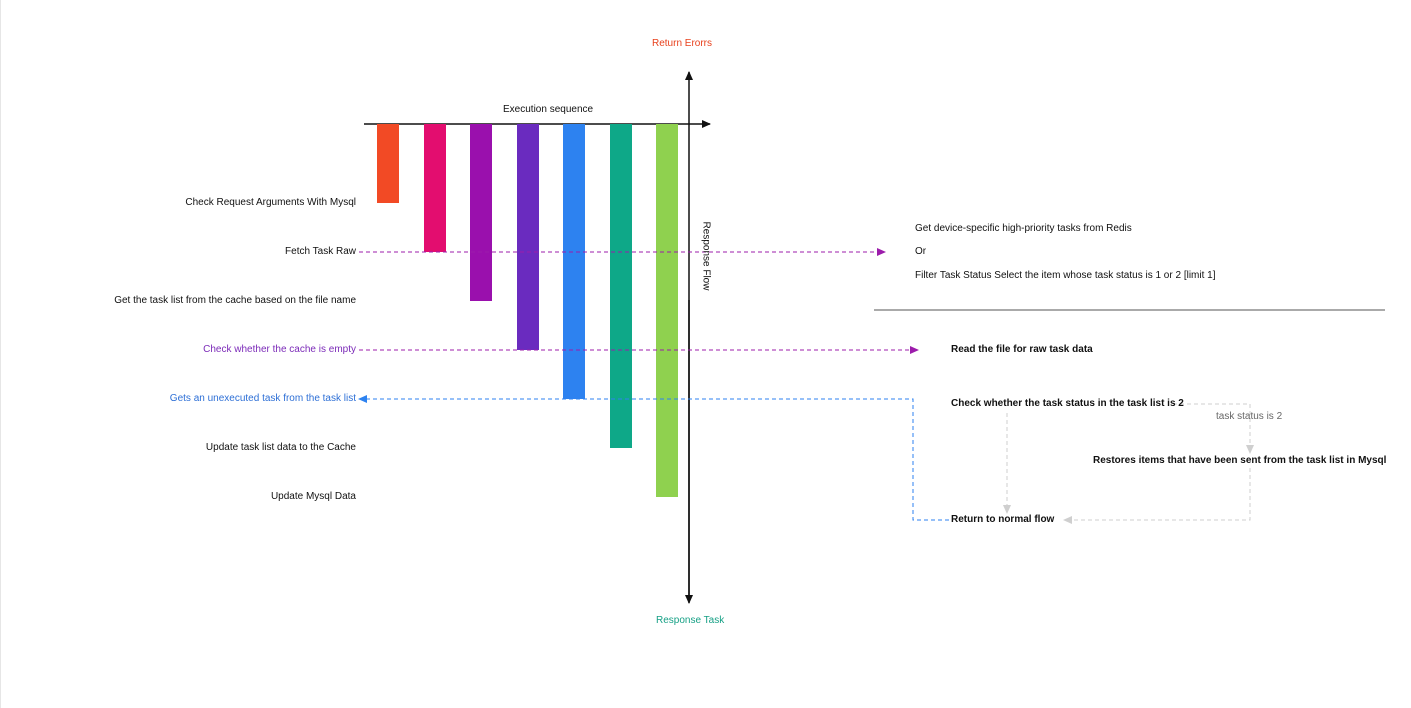  I want to click on status-condition-label: task status is 2, so click(1249, 416).